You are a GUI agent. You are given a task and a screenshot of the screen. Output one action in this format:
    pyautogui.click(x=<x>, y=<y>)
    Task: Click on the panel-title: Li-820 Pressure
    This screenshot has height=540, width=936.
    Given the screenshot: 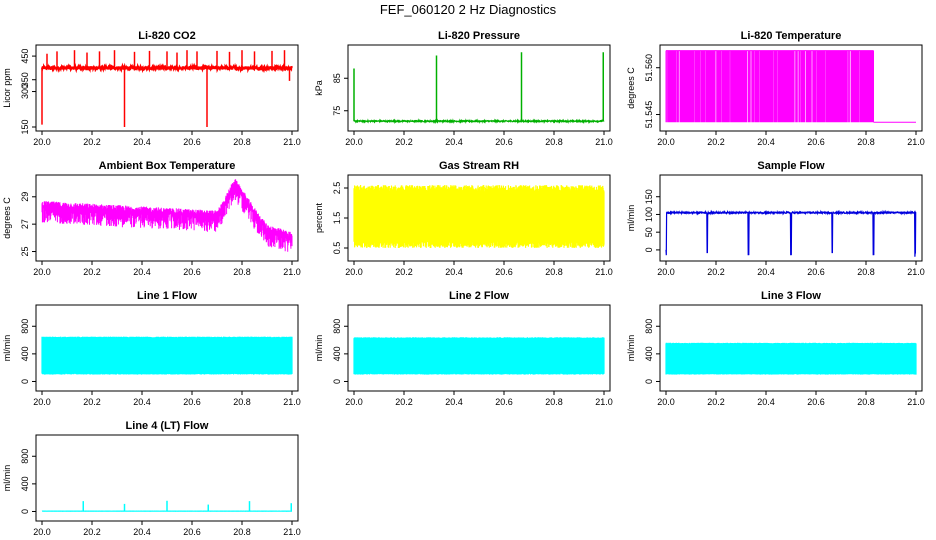 What is the action you would take?
    pyautogui.click(x=479, y=36)
    